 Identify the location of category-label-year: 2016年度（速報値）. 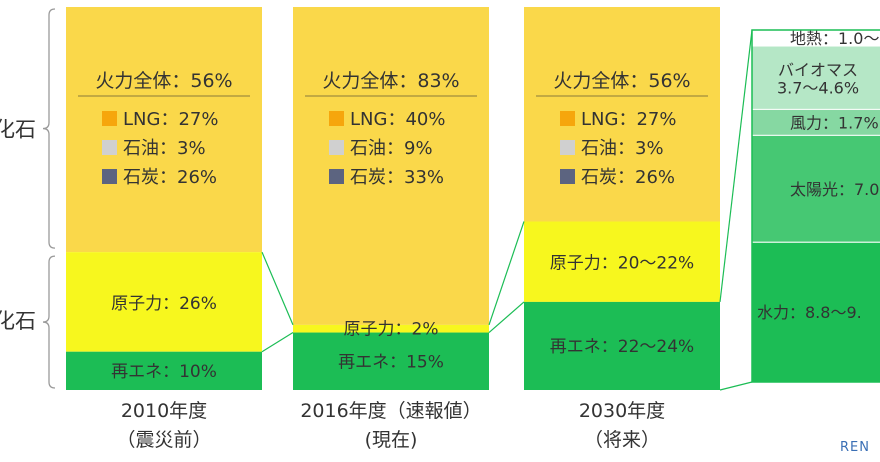
(390, 411).